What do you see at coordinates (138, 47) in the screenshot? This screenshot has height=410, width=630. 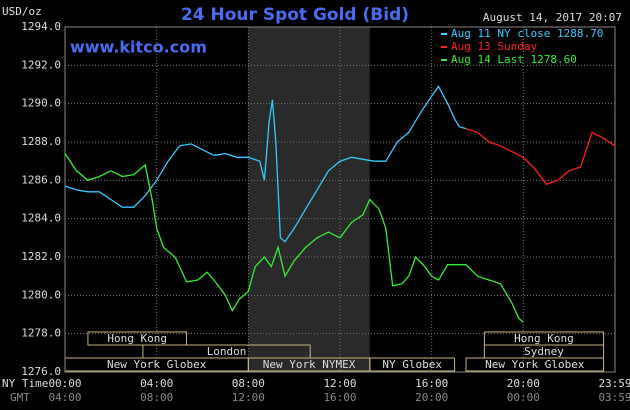 I see `site: www.kitco.com` at bounding box center [138, 47].